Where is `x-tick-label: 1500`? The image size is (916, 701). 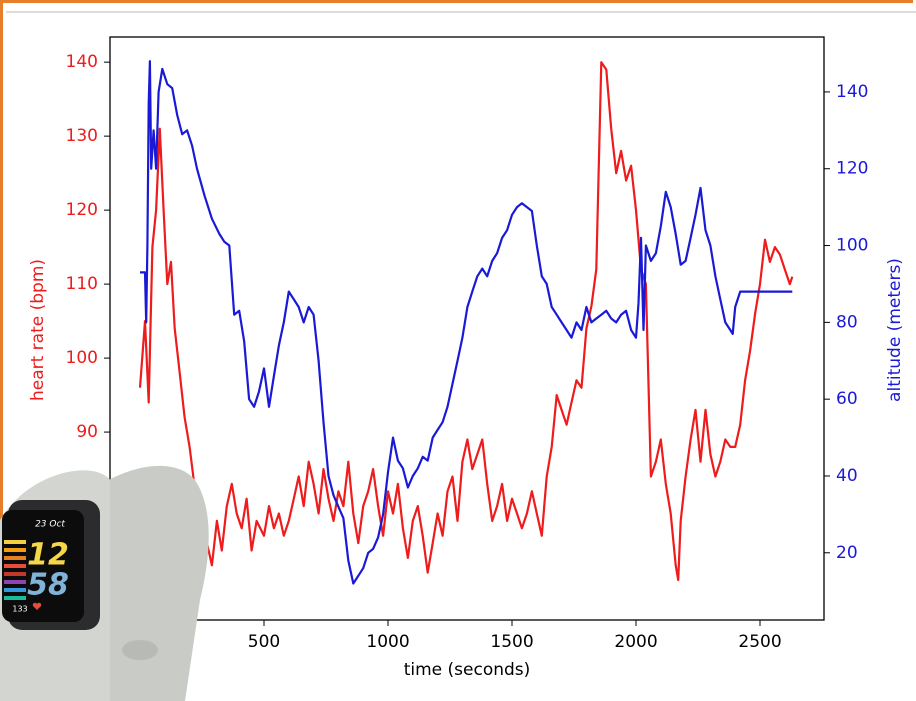 x-tick-label: 1500 is located at coordinates (511, 642).